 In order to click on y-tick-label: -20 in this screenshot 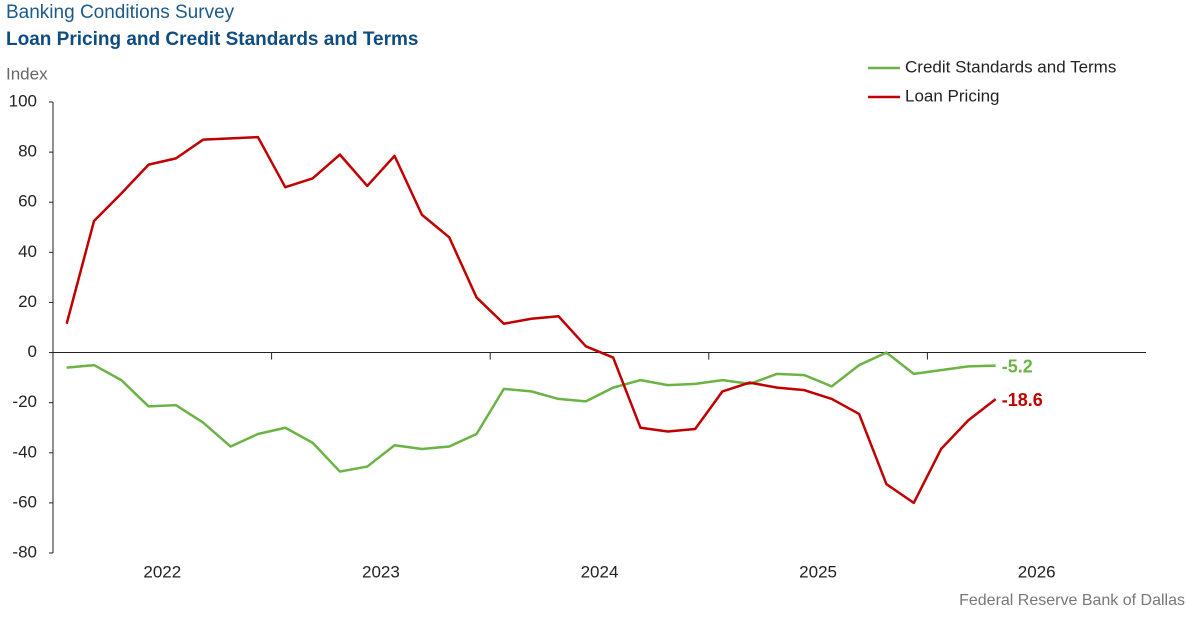, I will do `click(24, 401)`.